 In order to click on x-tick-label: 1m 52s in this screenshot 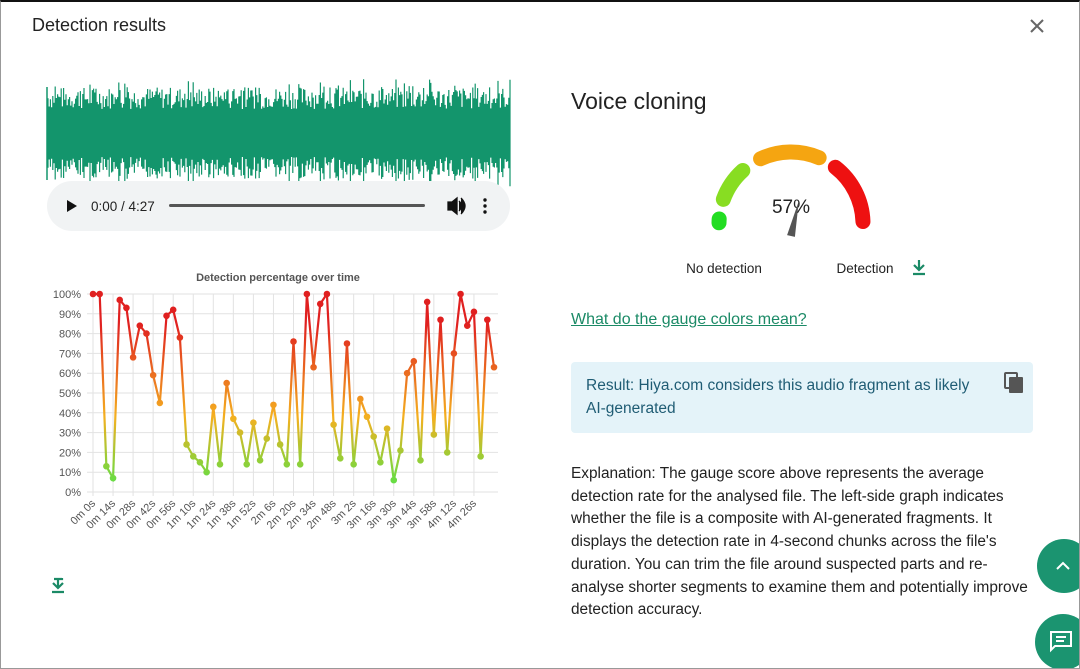, I will do `click(242, 514)`.